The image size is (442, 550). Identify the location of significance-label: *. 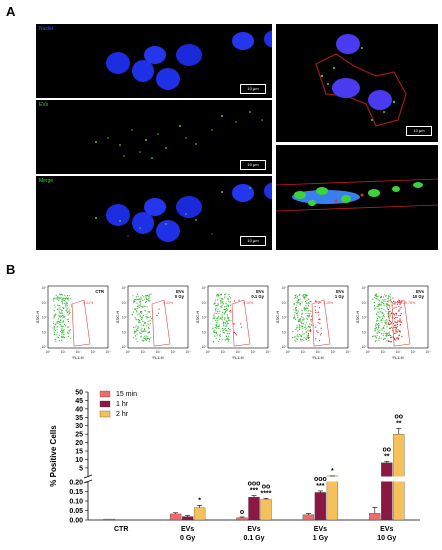
(199, 500).